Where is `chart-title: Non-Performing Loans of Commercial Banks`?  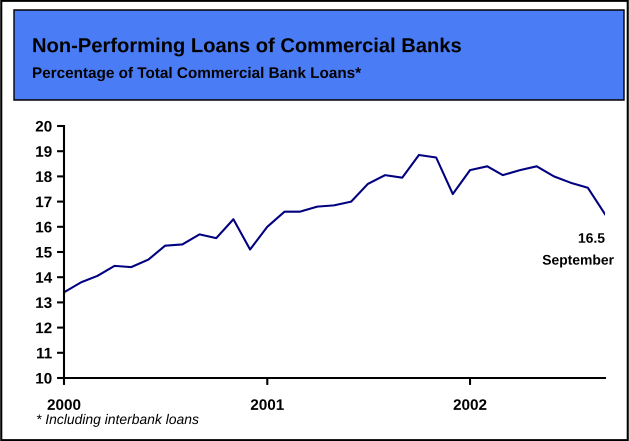
chart-title: Non-Performing Loans of Commercial Banks is located at coordinates (247, 47).